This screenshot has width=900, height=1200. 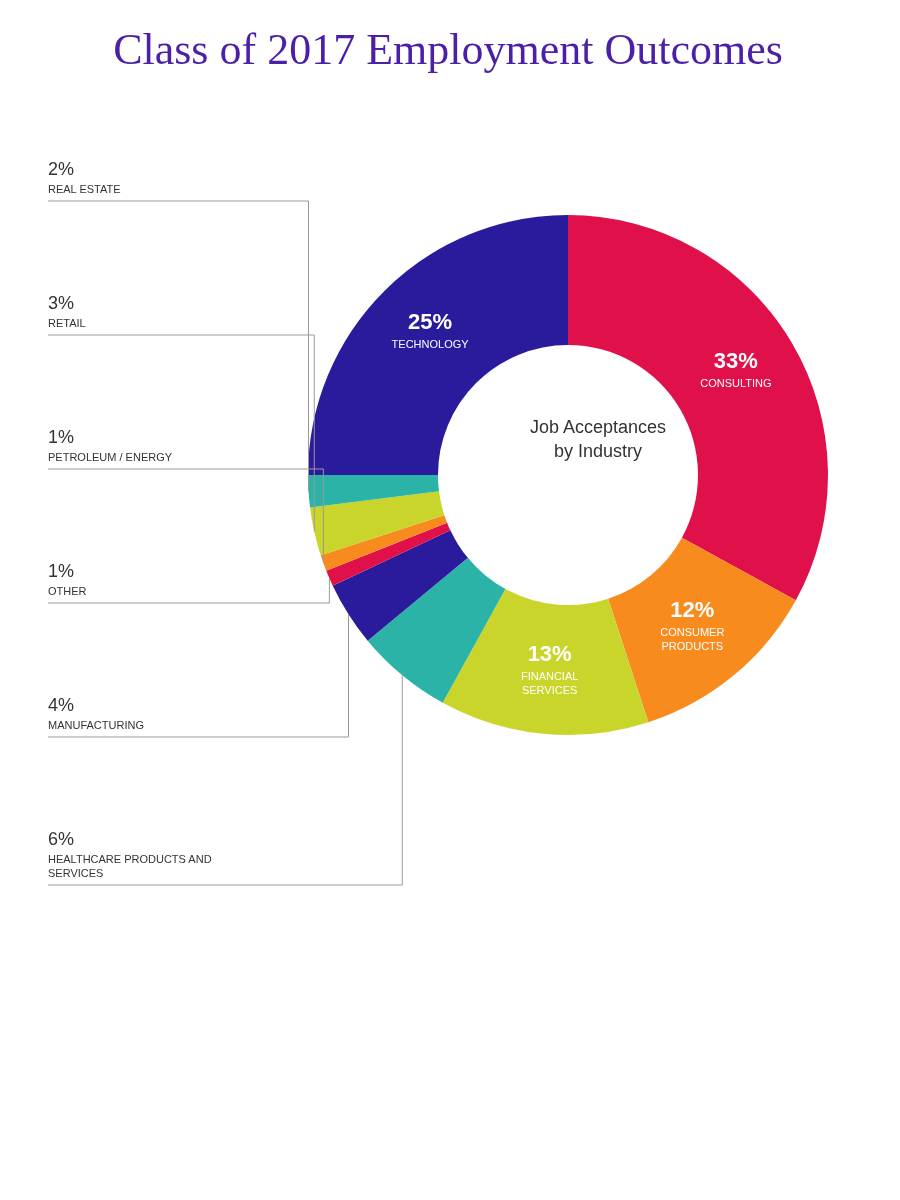 I want to click on data-label: 12%, so click(x=692, y=610).